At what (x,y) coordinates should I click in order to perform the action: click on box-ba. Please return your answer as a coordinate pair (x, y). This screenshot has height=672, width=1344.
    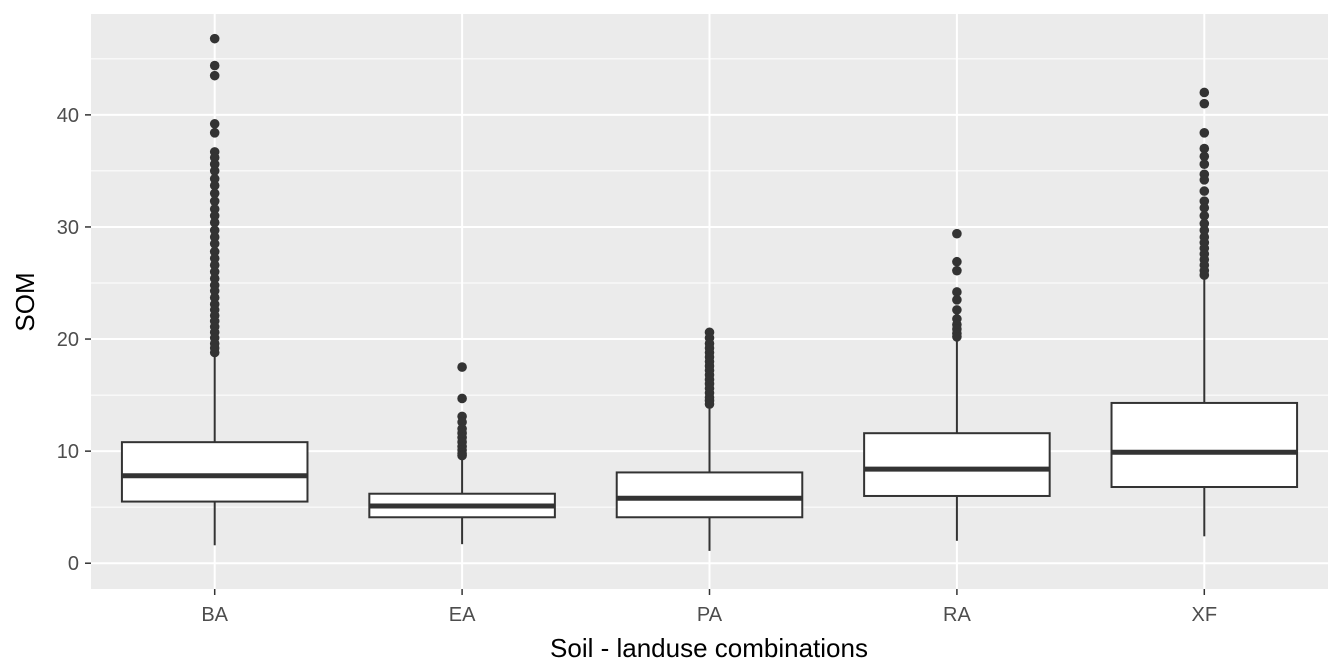
    Looking at the image, I should click on (214, 289).